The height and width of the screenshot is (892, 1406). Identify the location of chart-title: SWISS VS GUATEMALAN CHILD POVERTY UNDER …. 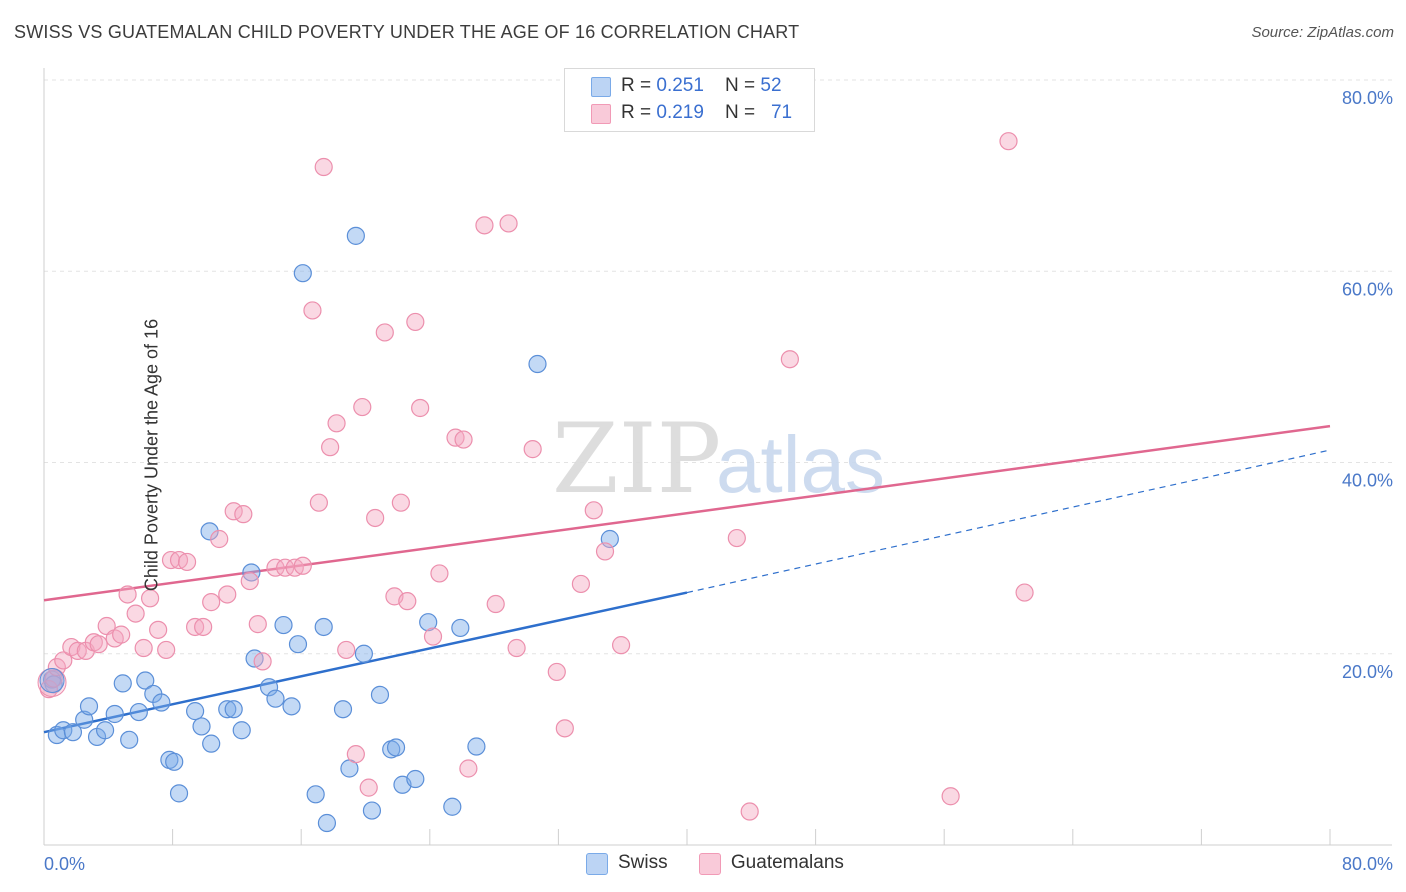
(407, 32).